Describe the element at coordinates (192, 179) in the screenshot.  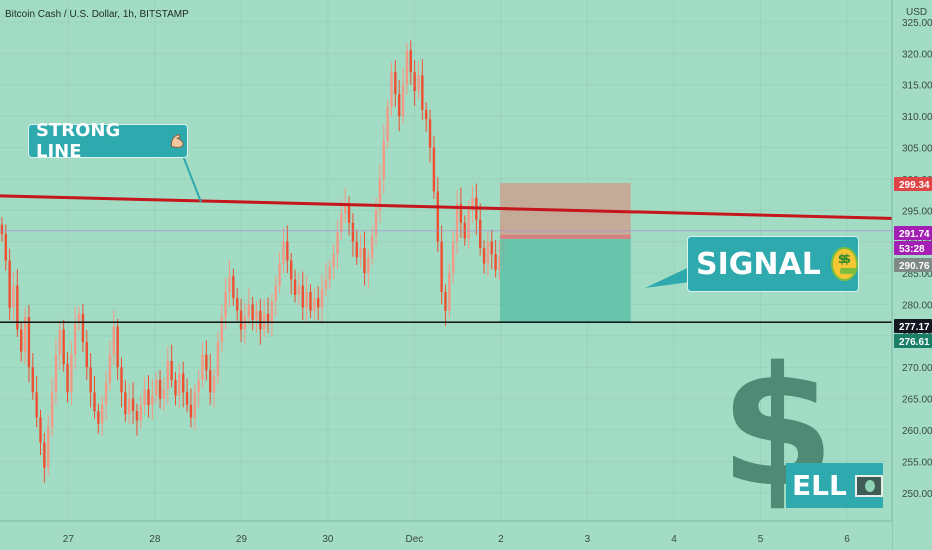
I see `strong-line-pointer` at that location.